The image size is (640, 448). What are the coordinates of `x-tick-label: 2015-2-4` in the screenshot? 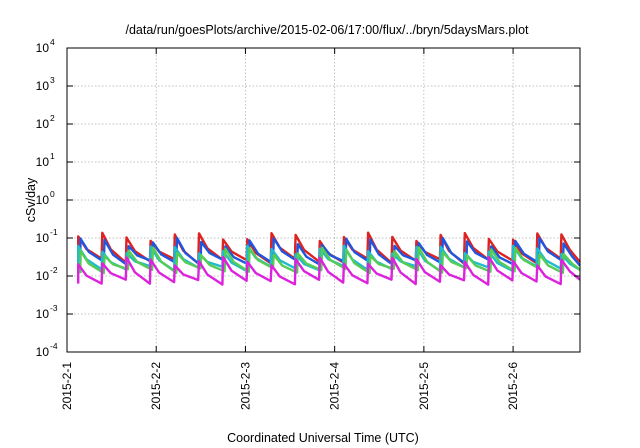 It's located at (335, 386).